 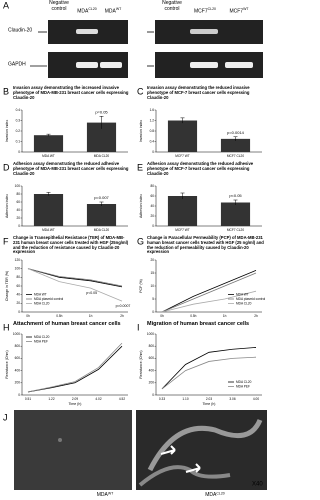 What do you see at coordinates (6, 327) in the screenshot?
I see `panel-letter: H` at bounding box center [6, 327].